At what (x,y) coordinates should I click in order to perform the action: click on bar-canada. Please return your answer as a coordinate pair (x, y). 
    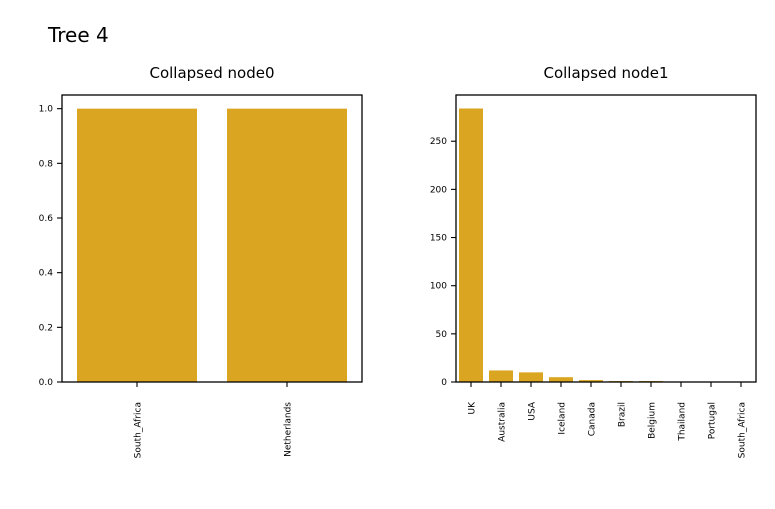
    Looking at the image, I should click on (591, 381).